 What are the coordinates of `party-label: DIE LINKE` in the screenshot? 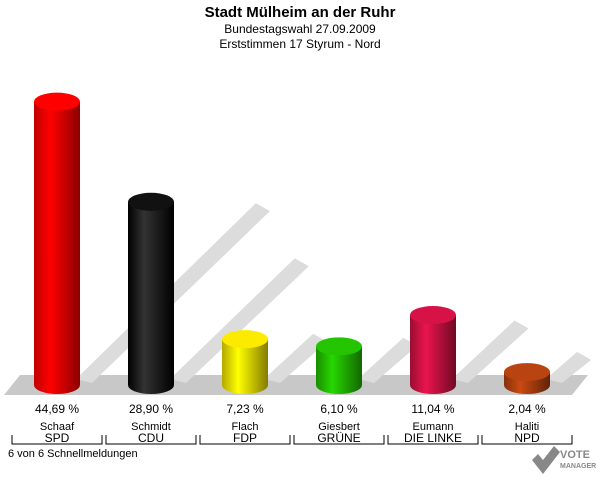 It's located at (433, 438).